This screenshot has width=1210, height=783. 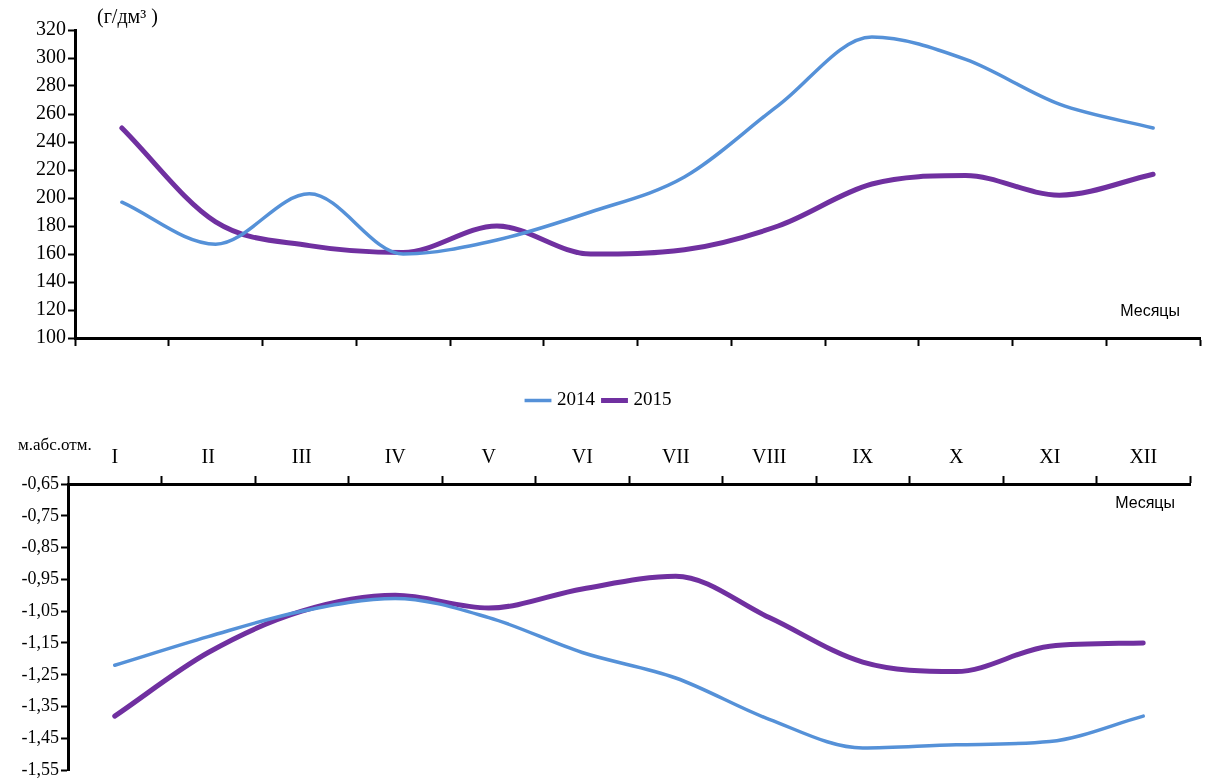 I want to click on y-tick-label: -1,55, so click(x=40, y=768).